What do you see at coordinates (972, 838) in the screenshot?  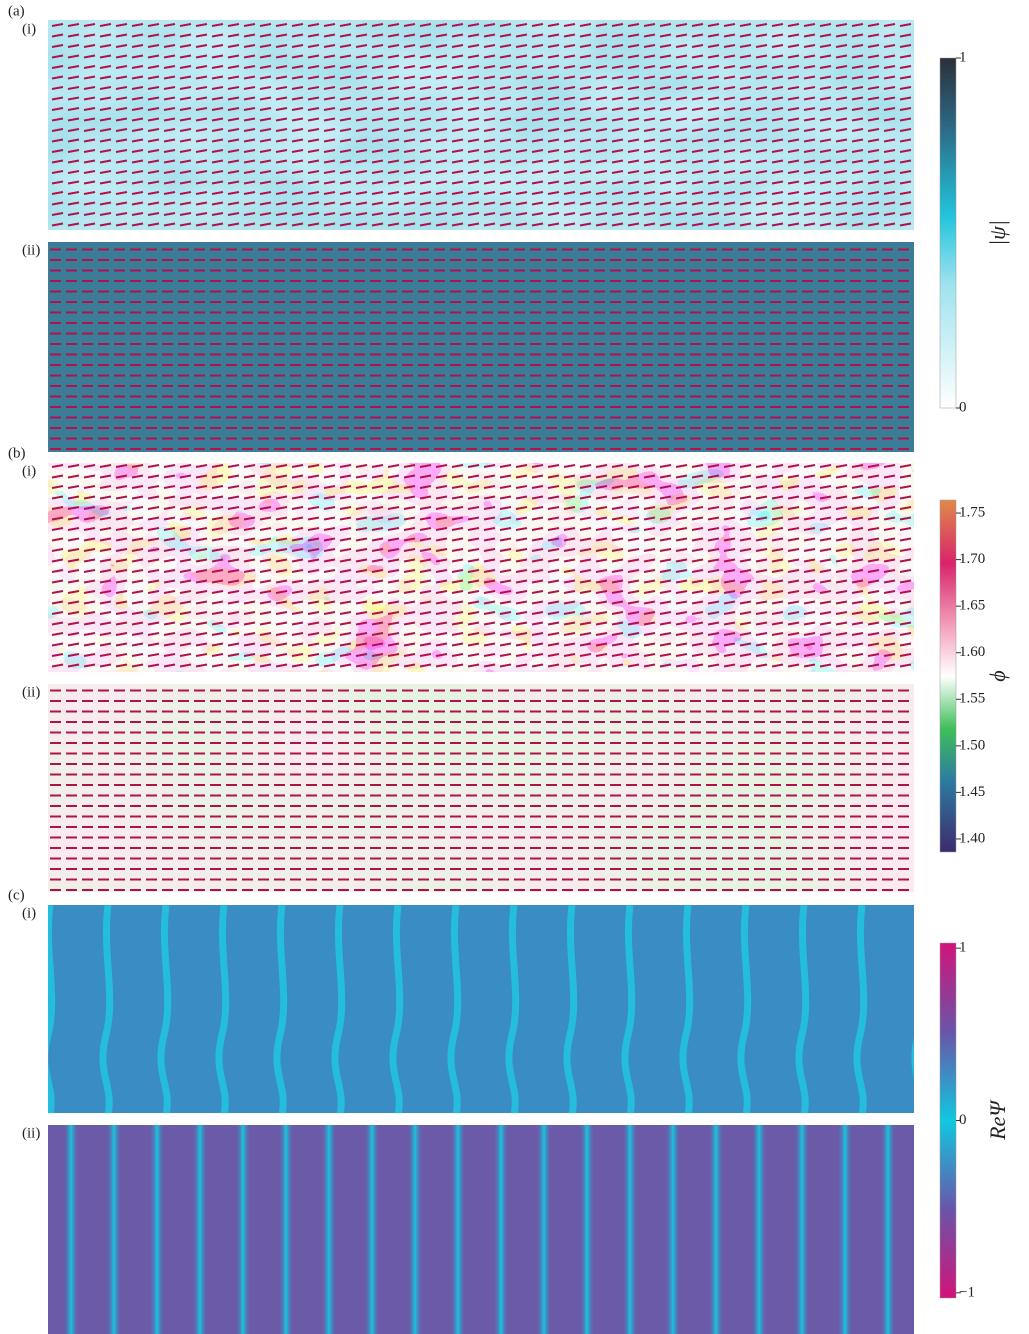 I see `colorbar-tick-label: 1.40` at bounding box center [972, 838].